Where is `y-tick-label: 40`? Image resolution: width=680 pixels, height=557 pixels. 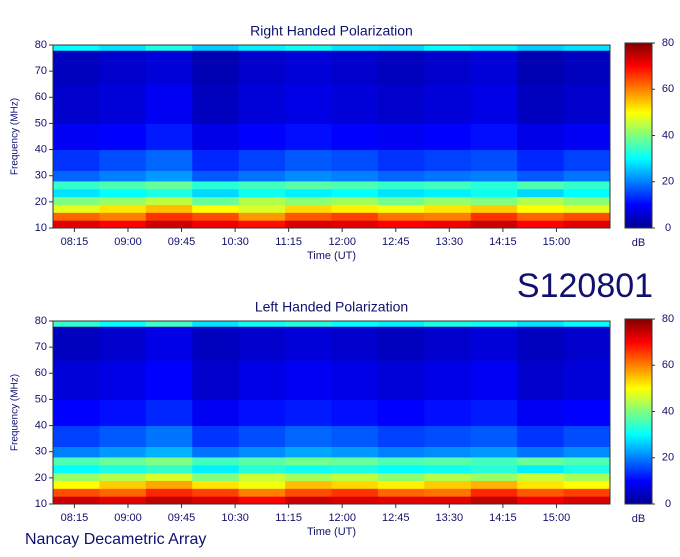
y-tick-label: 40 is located at coordinates (41, 149).